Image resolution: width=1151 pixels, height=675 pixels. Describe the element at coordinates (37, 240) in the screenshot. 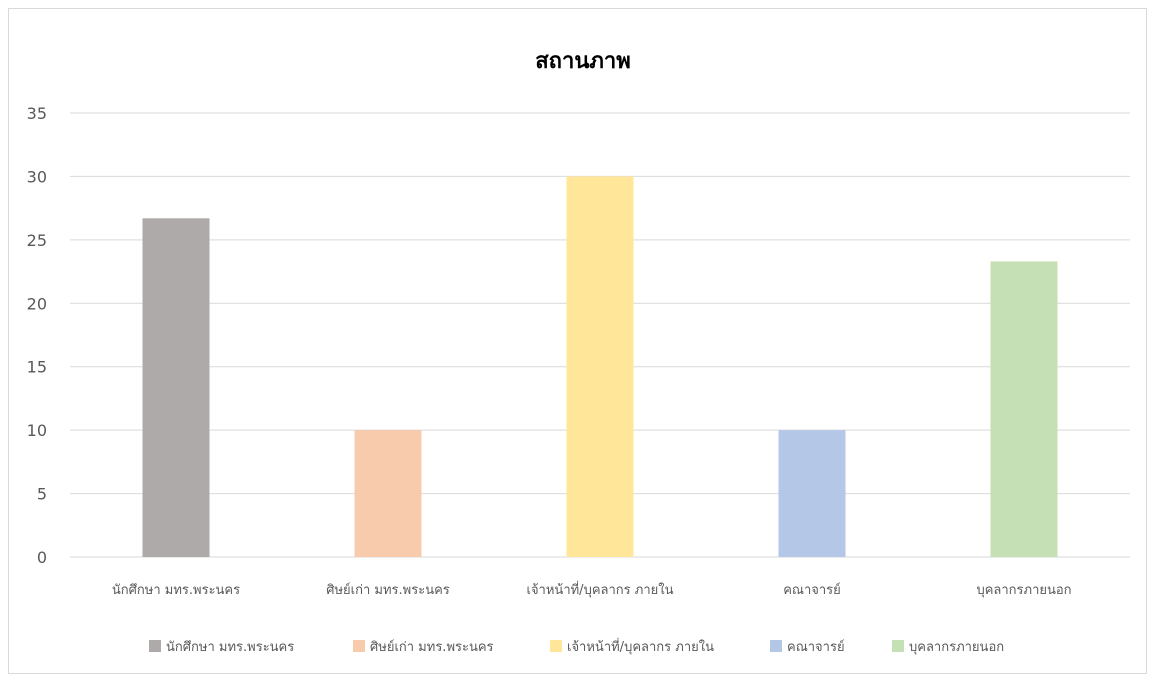

I see `y-tick-label: 25` at that location.